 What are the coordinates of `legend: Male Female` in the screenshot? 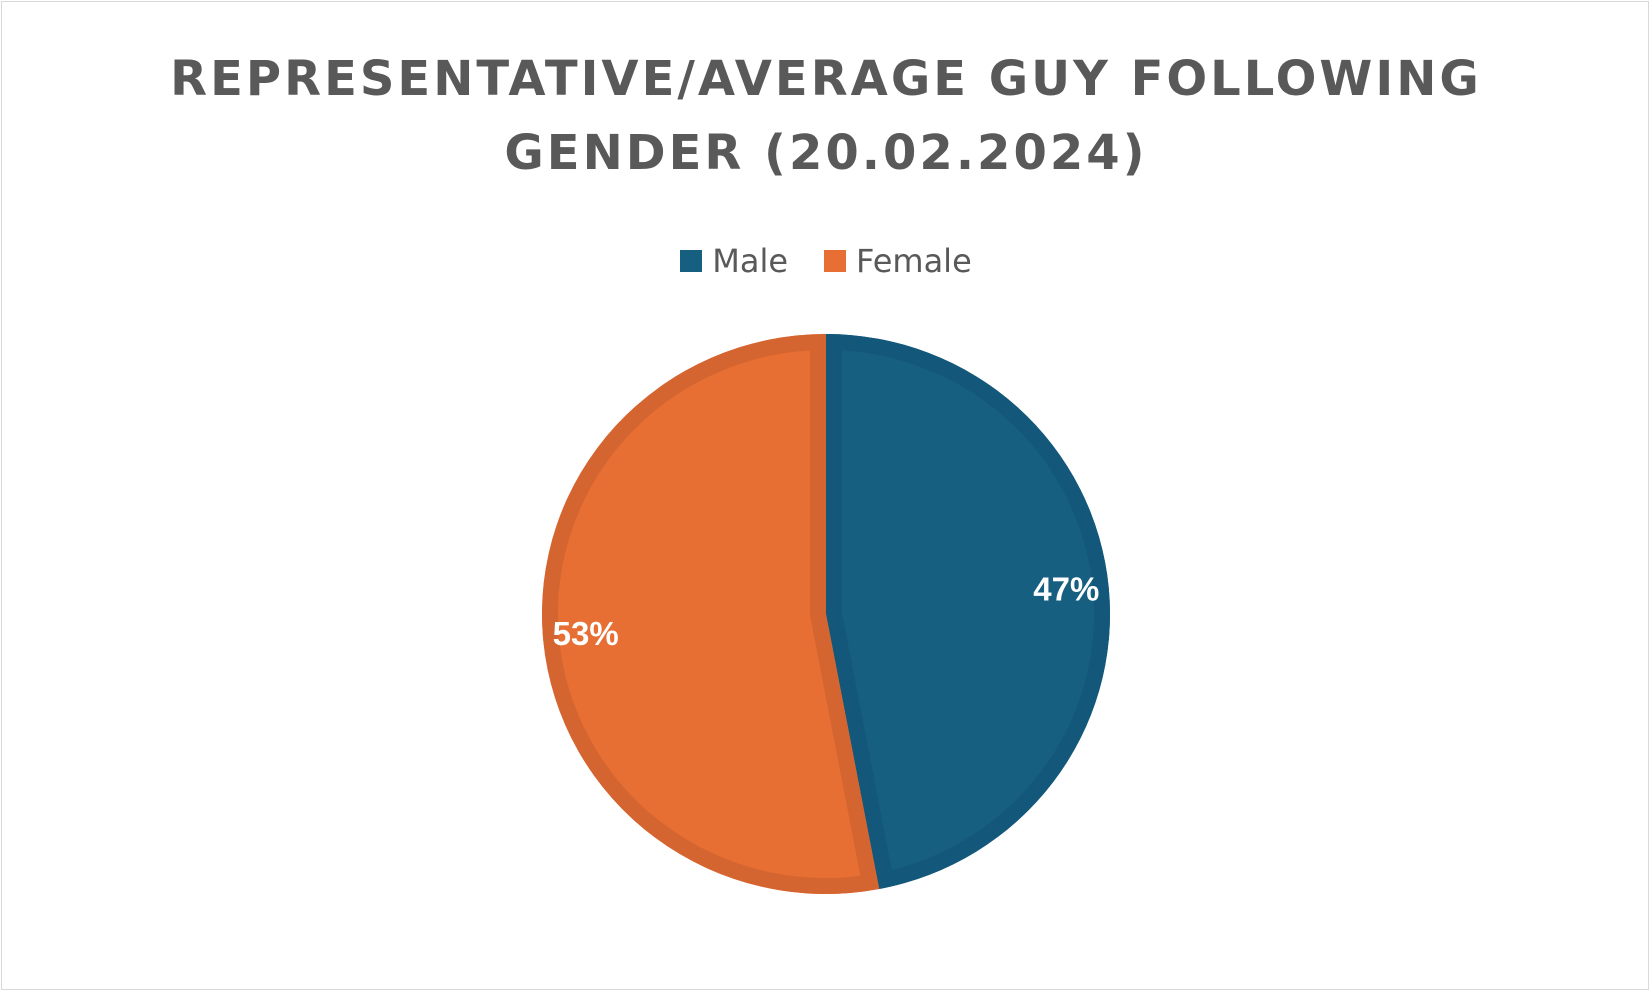 It's located at (826, 261).